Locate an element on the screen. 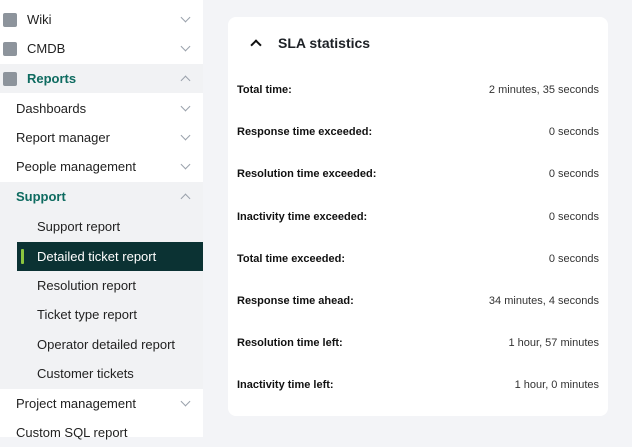  sla-label: Response time ahead: is located at coordinates (295, 301).